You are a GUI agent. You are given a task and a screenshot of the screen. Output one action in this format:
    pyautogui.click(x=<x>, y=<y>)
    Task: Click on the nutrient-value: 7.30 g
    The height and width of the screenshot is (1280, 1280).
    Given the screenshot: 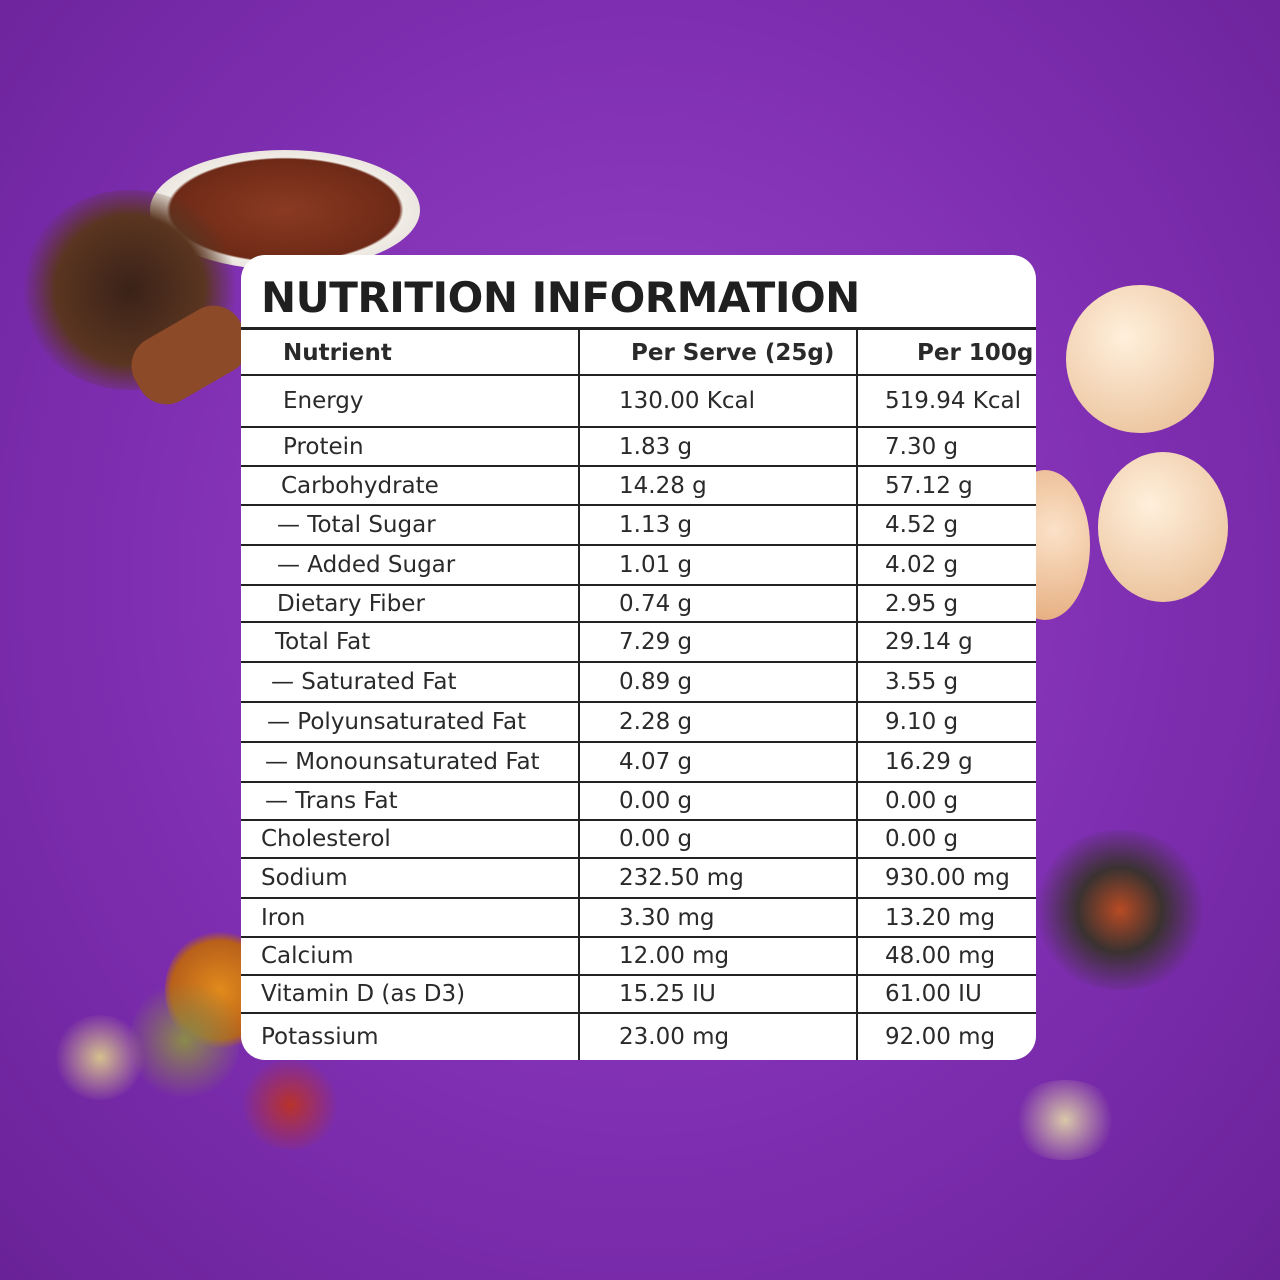 What is the action you would take?
    pyautogui.click(x=922, y=446)
    